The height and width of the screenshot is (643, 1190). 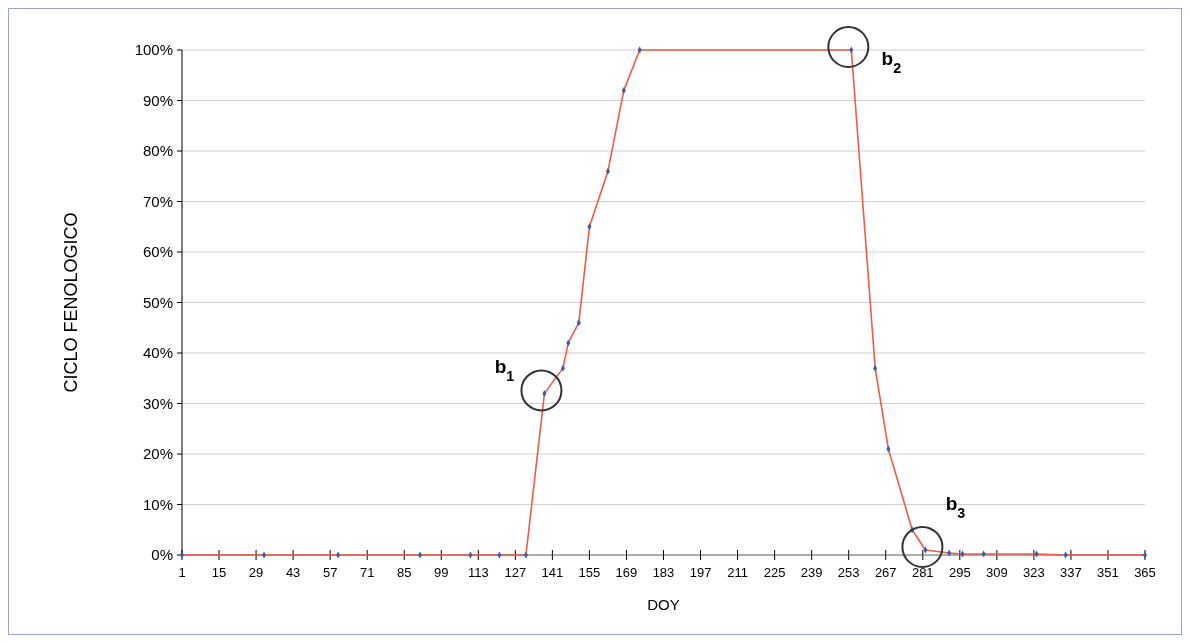 I want to click on x-tick-label: 197, so click(x=700, y=572).